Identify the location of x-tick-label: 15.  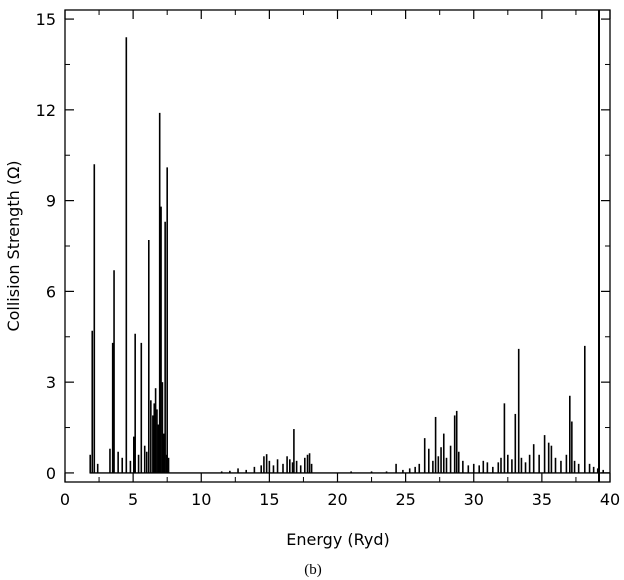
(269, 499).